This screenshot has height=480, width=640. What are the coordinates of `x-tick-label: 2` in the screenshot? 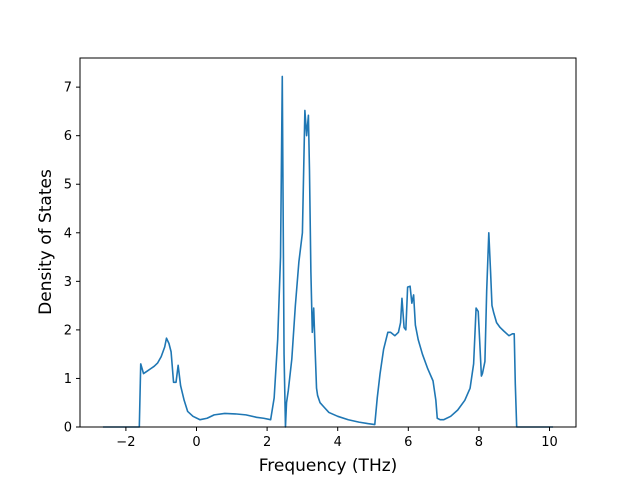 It's located at (267, 442).